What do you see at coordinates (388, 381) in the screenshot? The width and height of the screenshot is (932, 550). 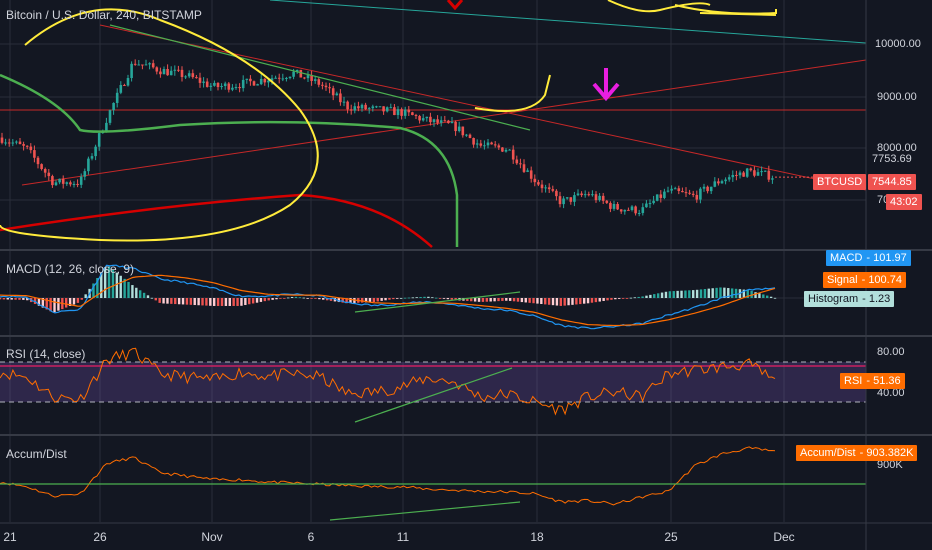 I see `rsi-line` at bounding box center [388, 381].